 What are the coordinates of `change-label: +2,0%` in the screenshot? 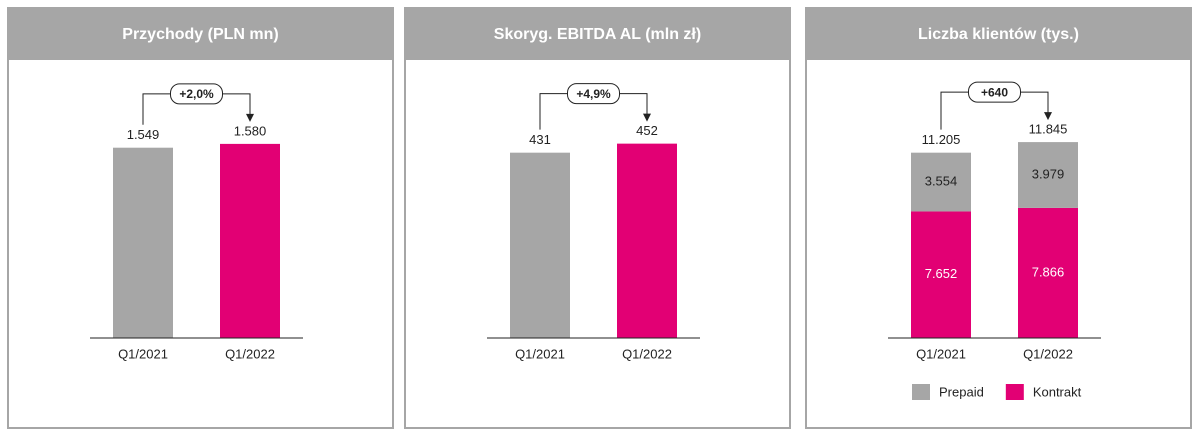 It's located at (196, 94).